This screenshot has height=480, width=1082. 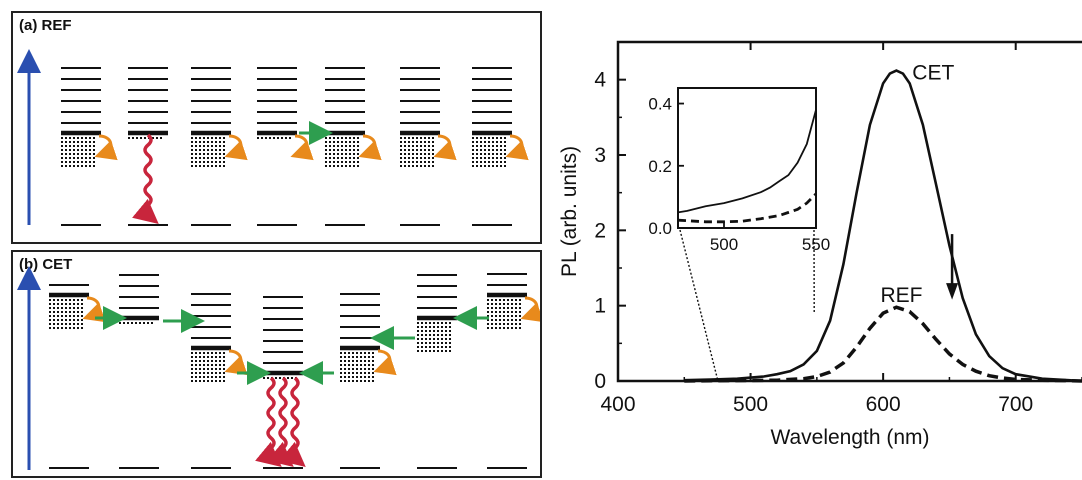 What do you see at coordinates (660, 166) in the screenshot?
I see `inset-y-tick-label: 0.2` at bounding box center [660, 166].